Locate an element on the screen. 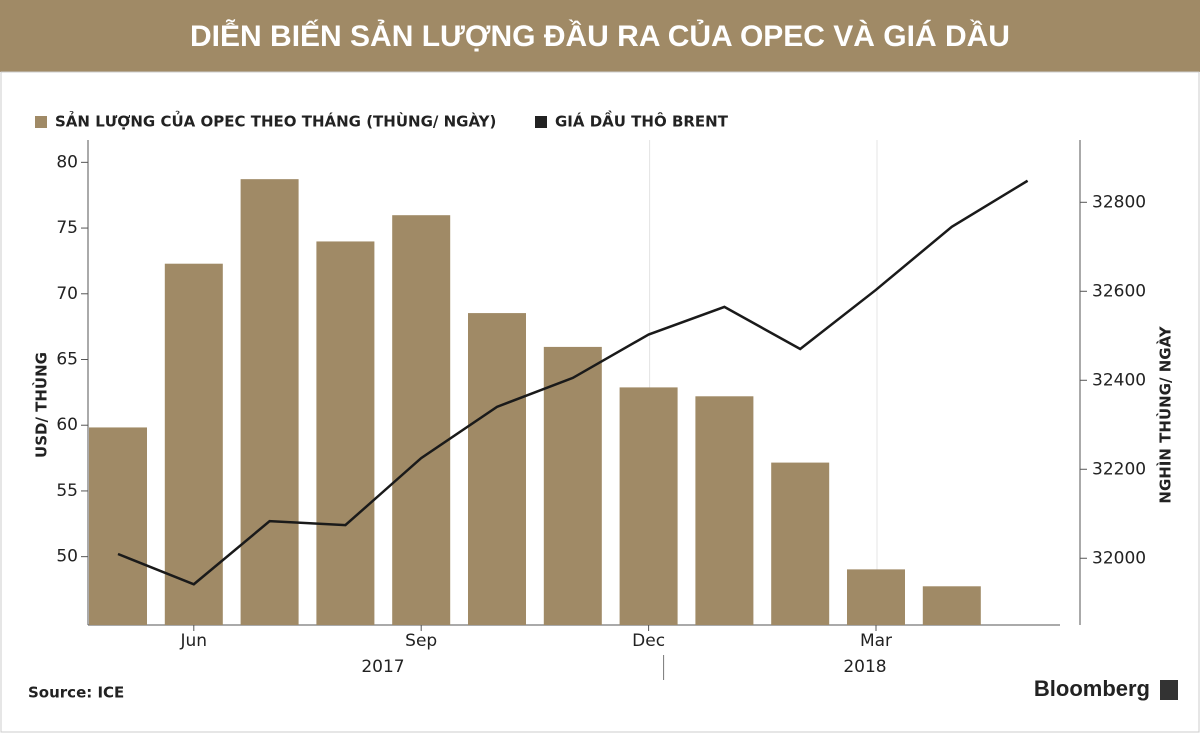 The image size is (1200, 738). legend-label: GIÁ DẦU THÔ BRENT is located at coordinates (642, 120).